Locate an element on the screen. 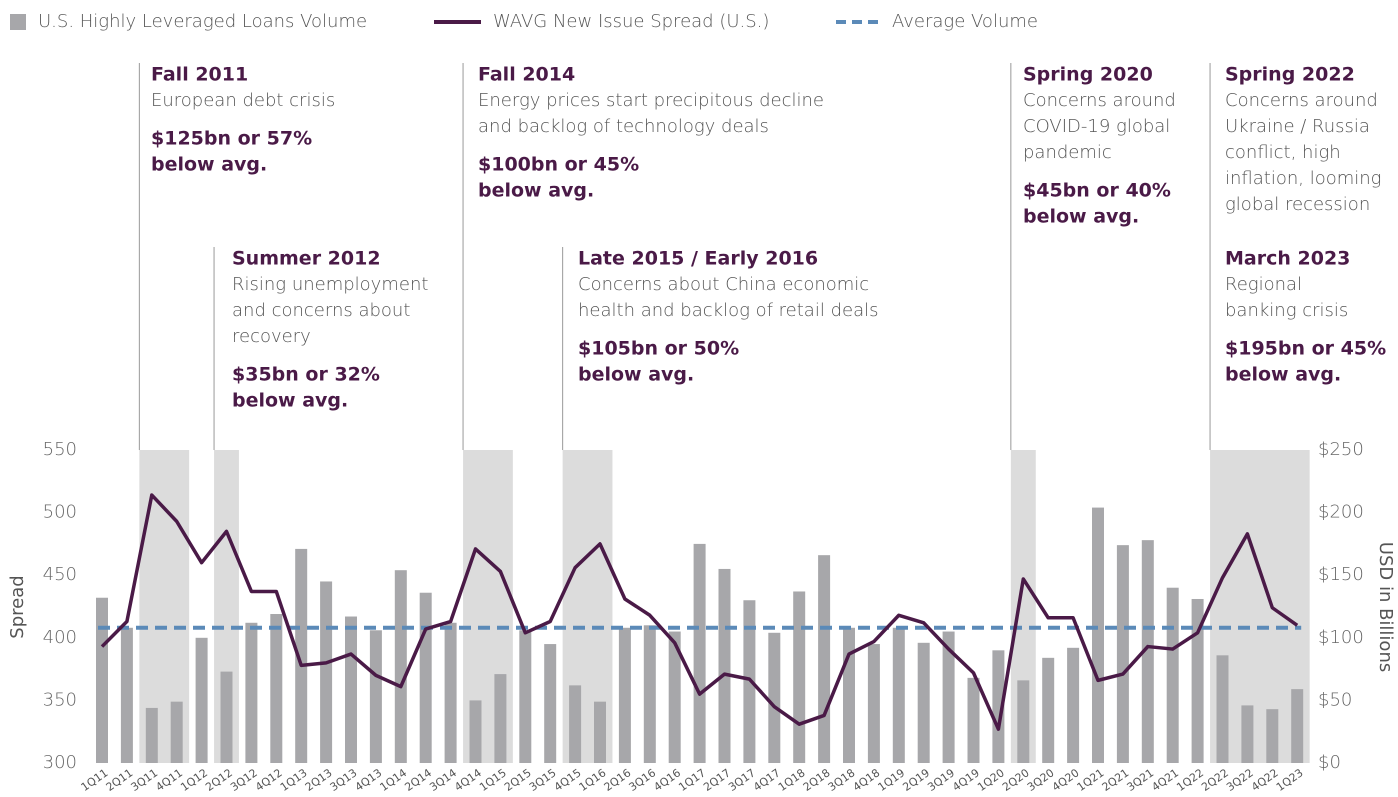 This screenshot has height=797, width=1398. x-tick-label: 2Q17 is located at coordinates (717, 780).